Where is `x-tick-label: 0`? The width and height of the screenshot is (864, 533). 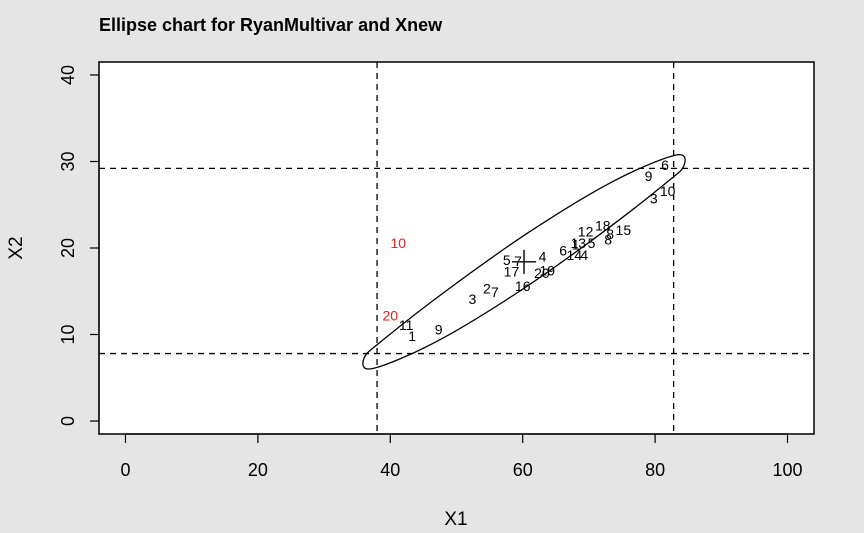 x-tick-label: 0 is located at coordinates (125, 470).